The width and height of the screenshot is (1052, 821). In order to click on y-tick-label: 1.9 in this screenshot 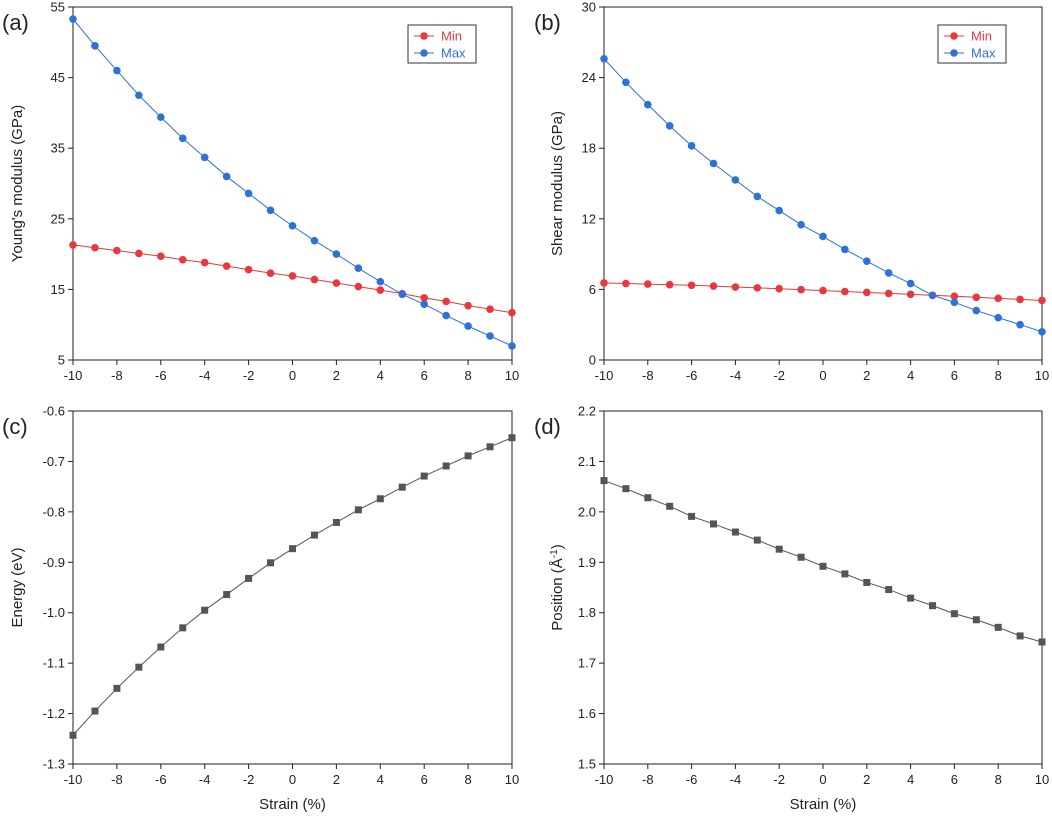, I will do `click(587, 562)`.